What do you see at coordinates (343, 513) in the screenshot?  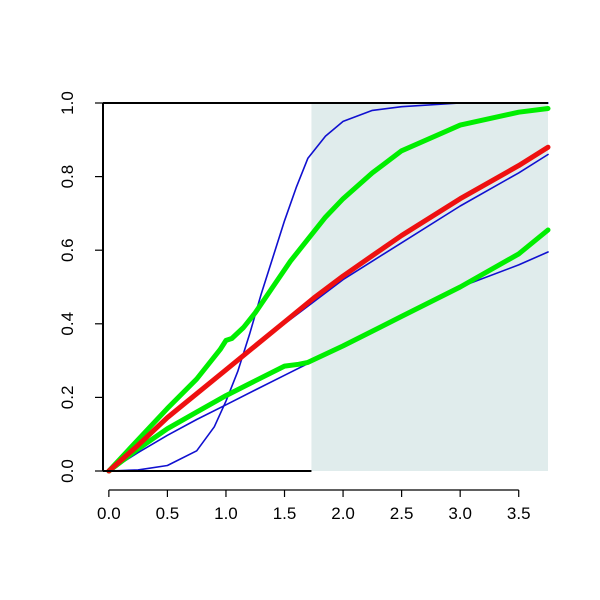 I see `x-tick-label: 2.0` at bounding box center [343, 513].